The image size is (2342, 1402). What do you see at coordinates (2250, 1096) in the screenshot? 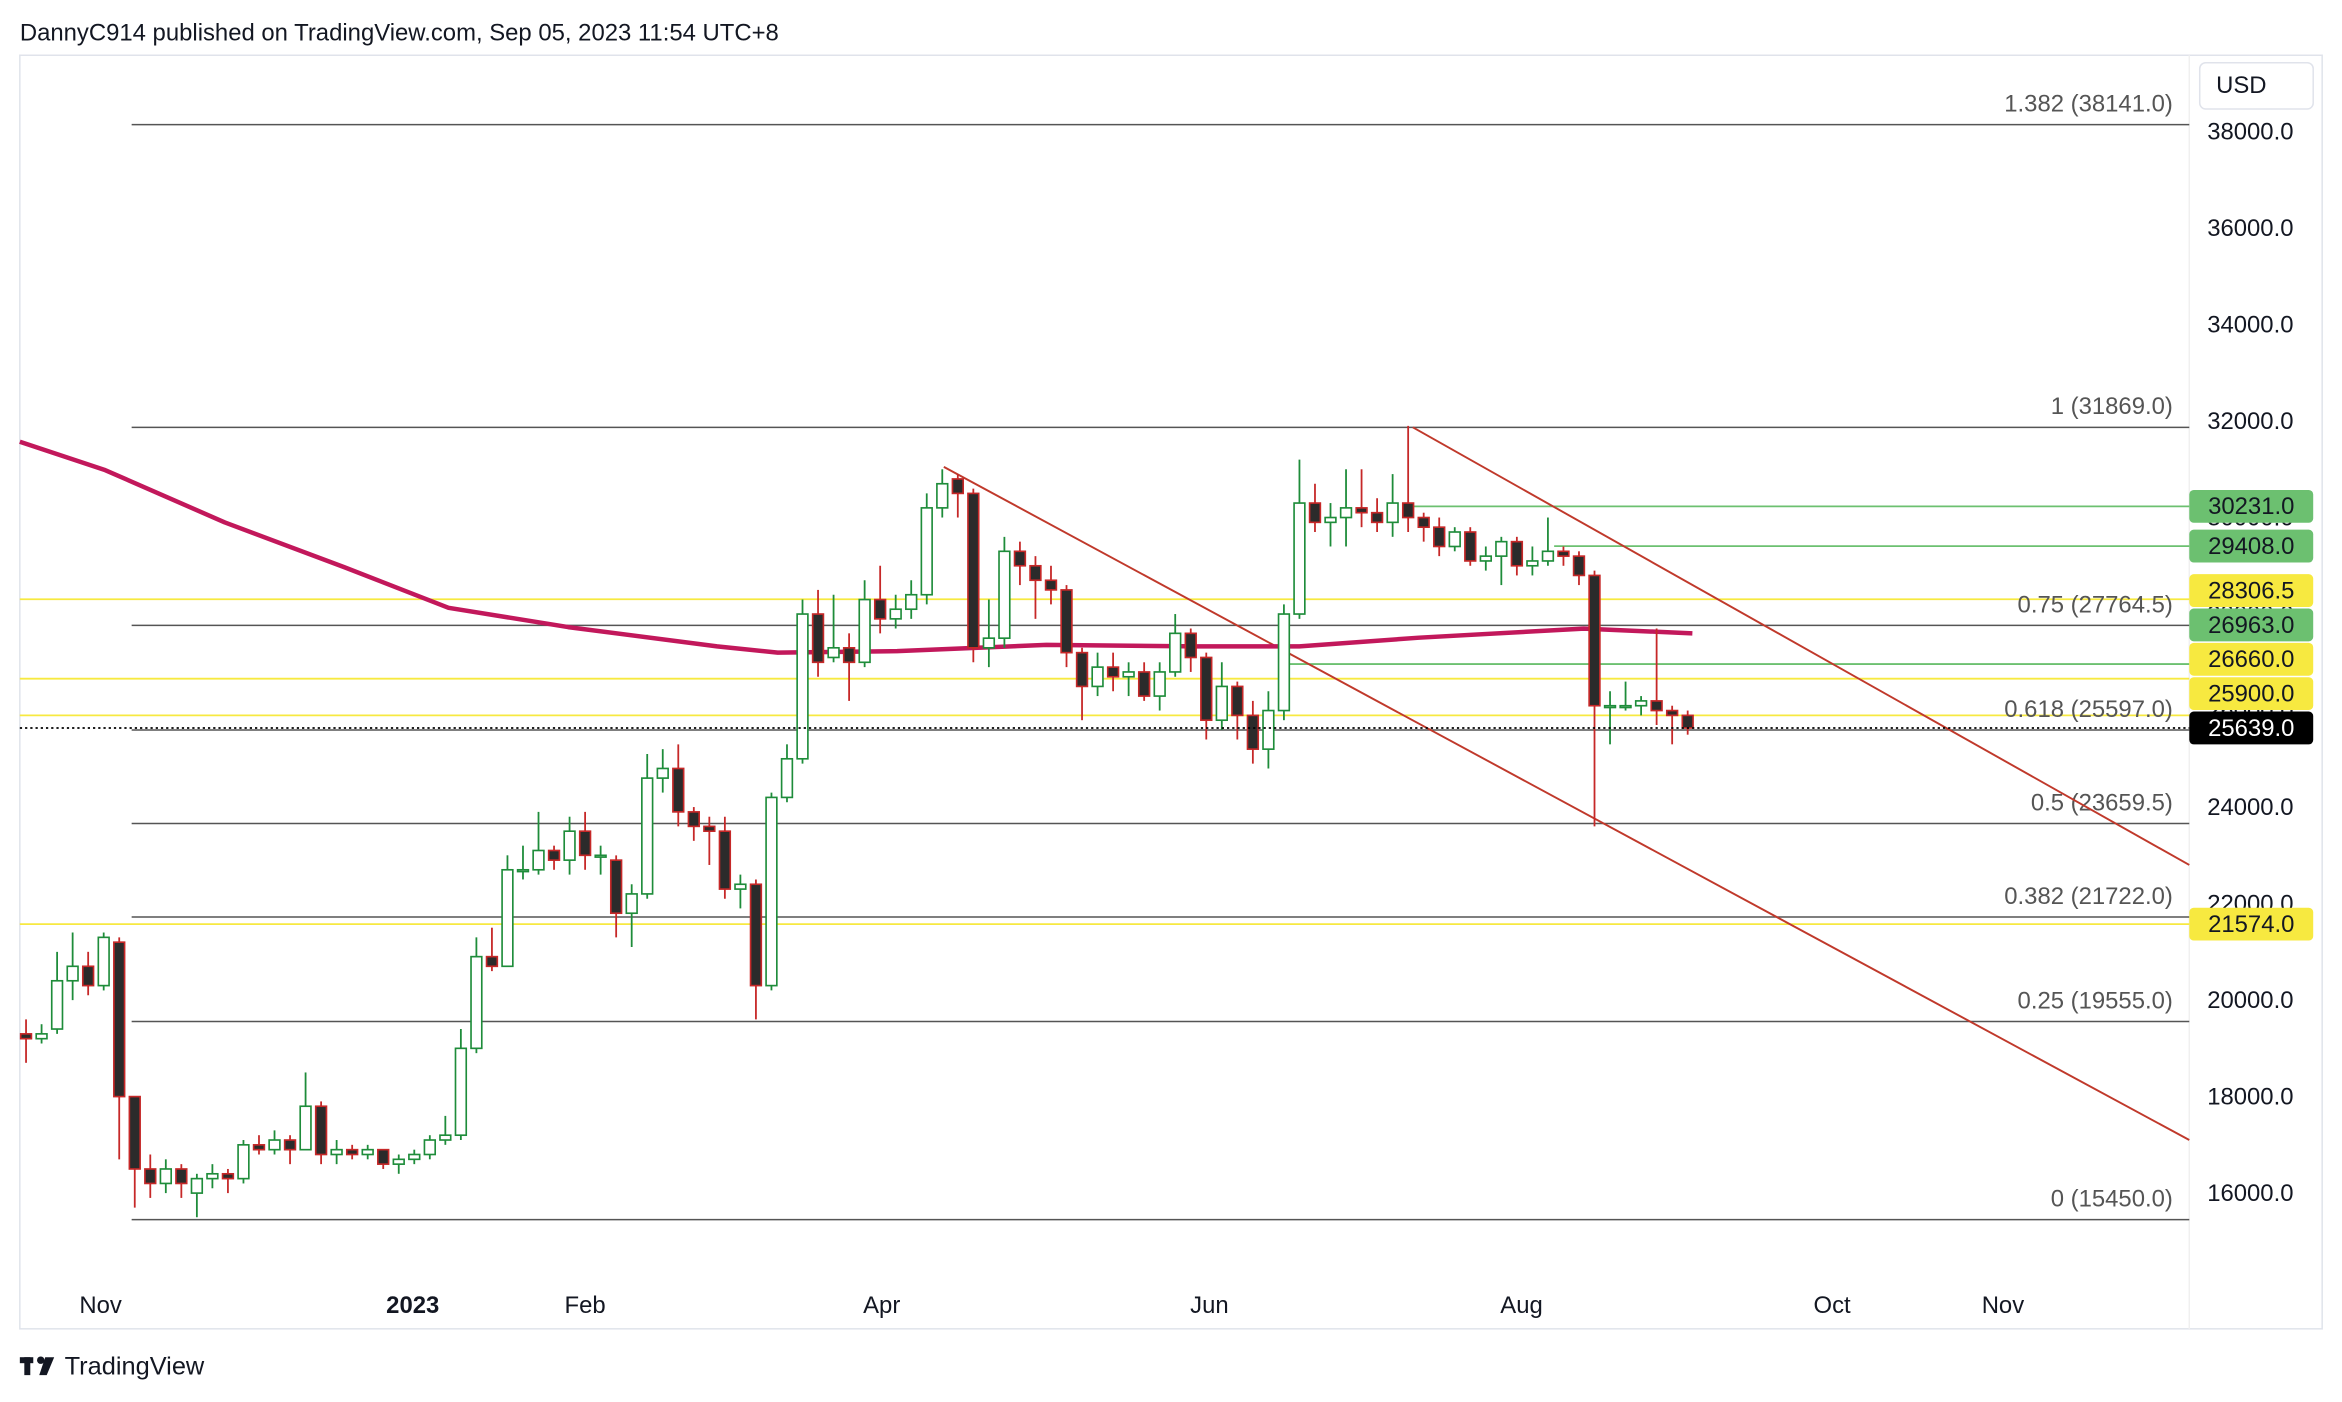
I see `y-tick-label: 18000.0` at bounding box center [2250, 1096].